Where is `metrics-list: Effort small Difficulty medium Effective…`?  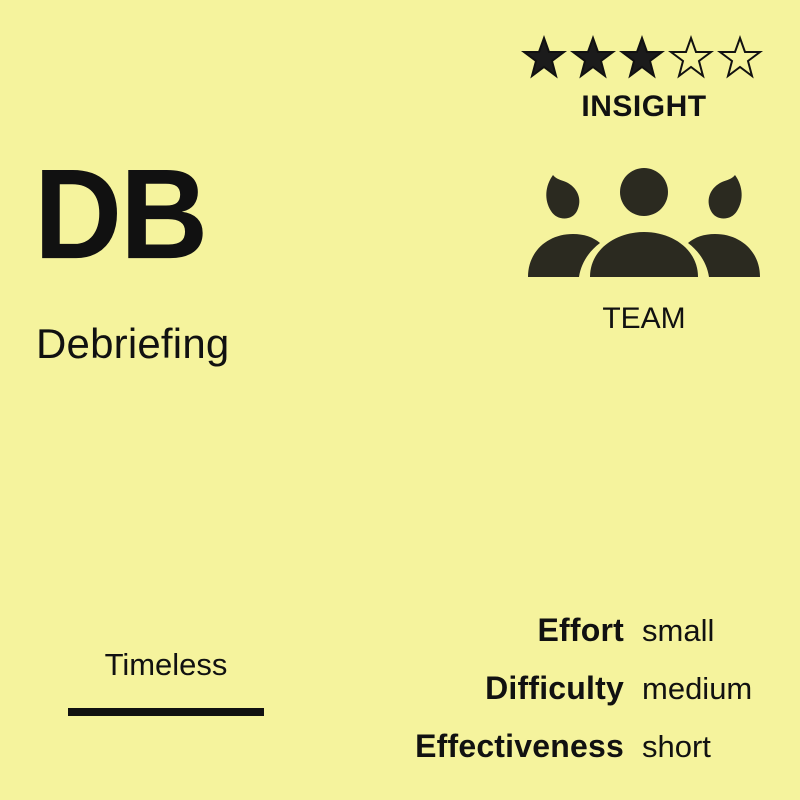
metrics-list: Effort small Difficulty medium Effective… is located at coordinates (570, 697).